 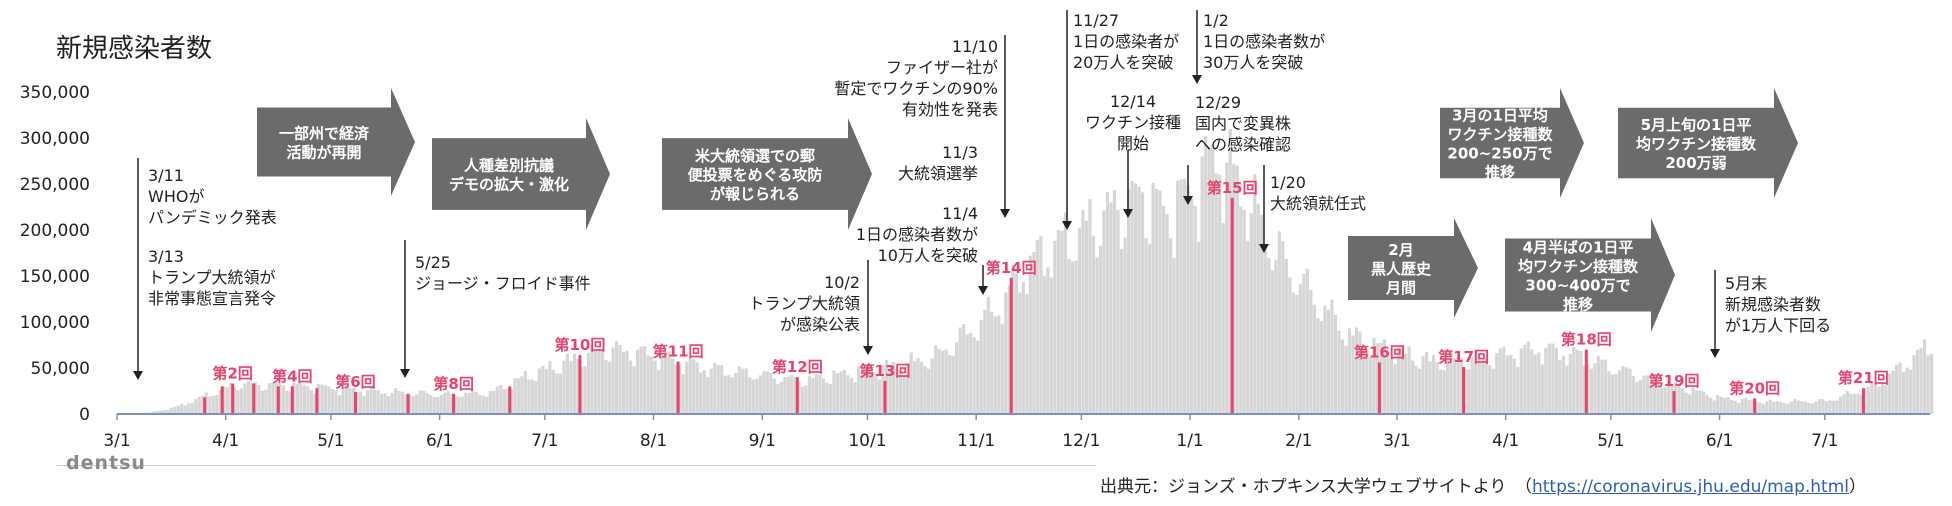 I want to click on event-arrow-text: 4月半ばの1日平, so click(x=1578, y=248).